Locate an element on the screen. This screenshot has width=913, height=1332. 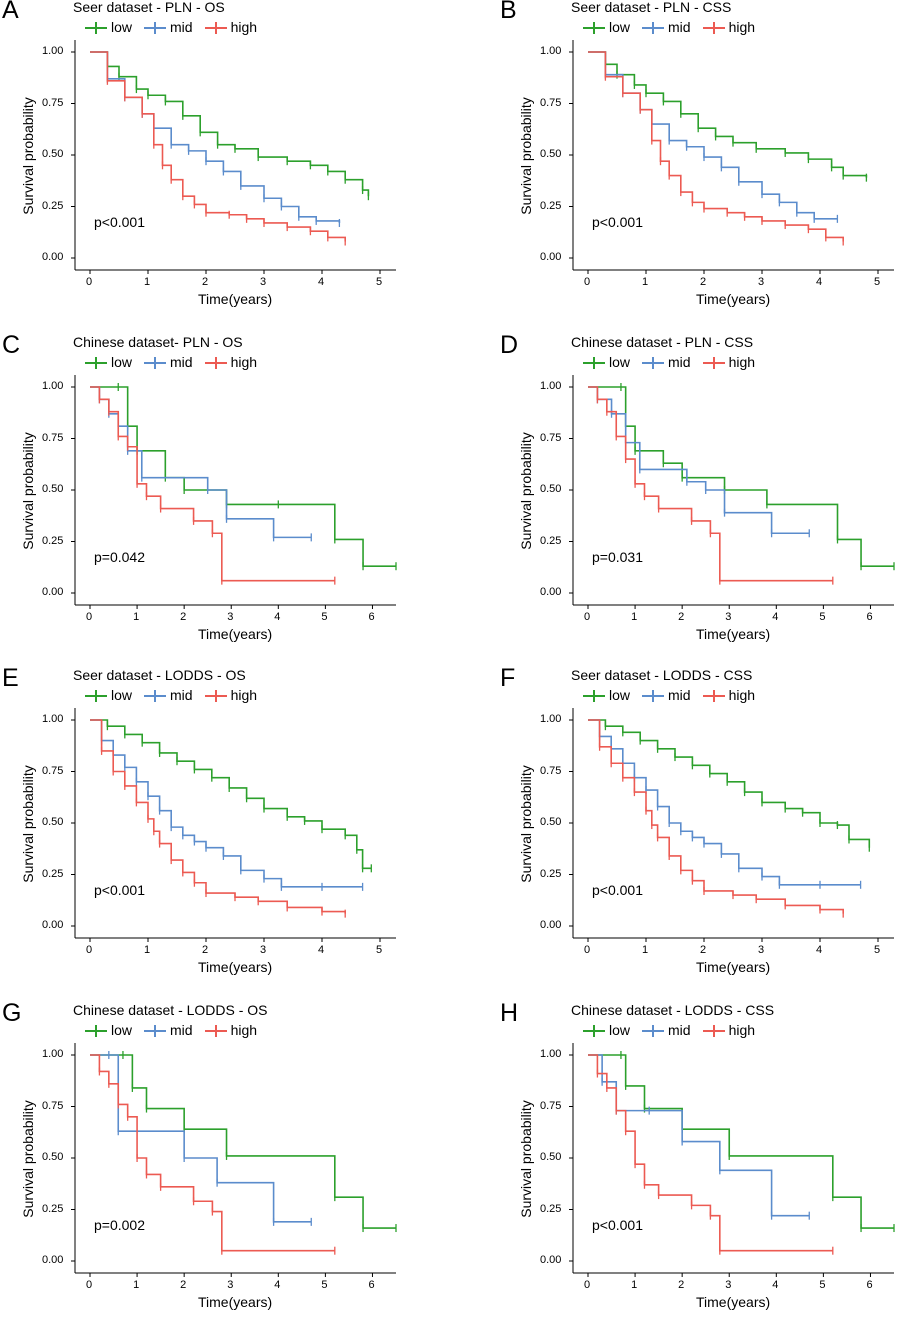
chart-title: Chinese dataset- PLN - OS is located at coordinates (158, 342).